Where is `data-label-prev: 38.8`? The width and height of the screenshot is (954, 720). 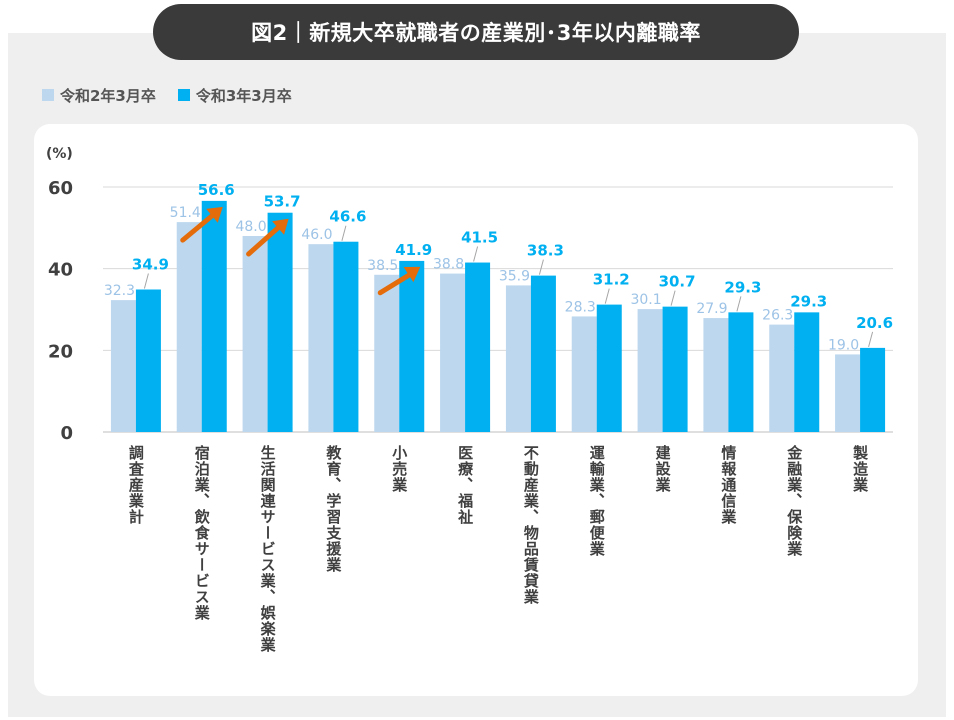
data-label-prev: 38.8 is located at coordinates (448, 265).